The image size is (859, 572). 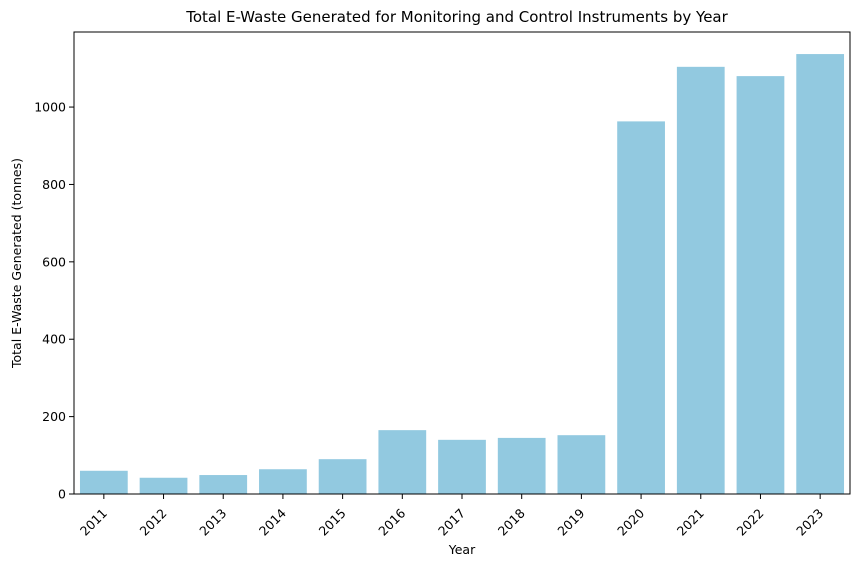 What do you see at coordinates (163, 485) in the screenshot?
I see `bar-2012` at bounding box center [163, 485].